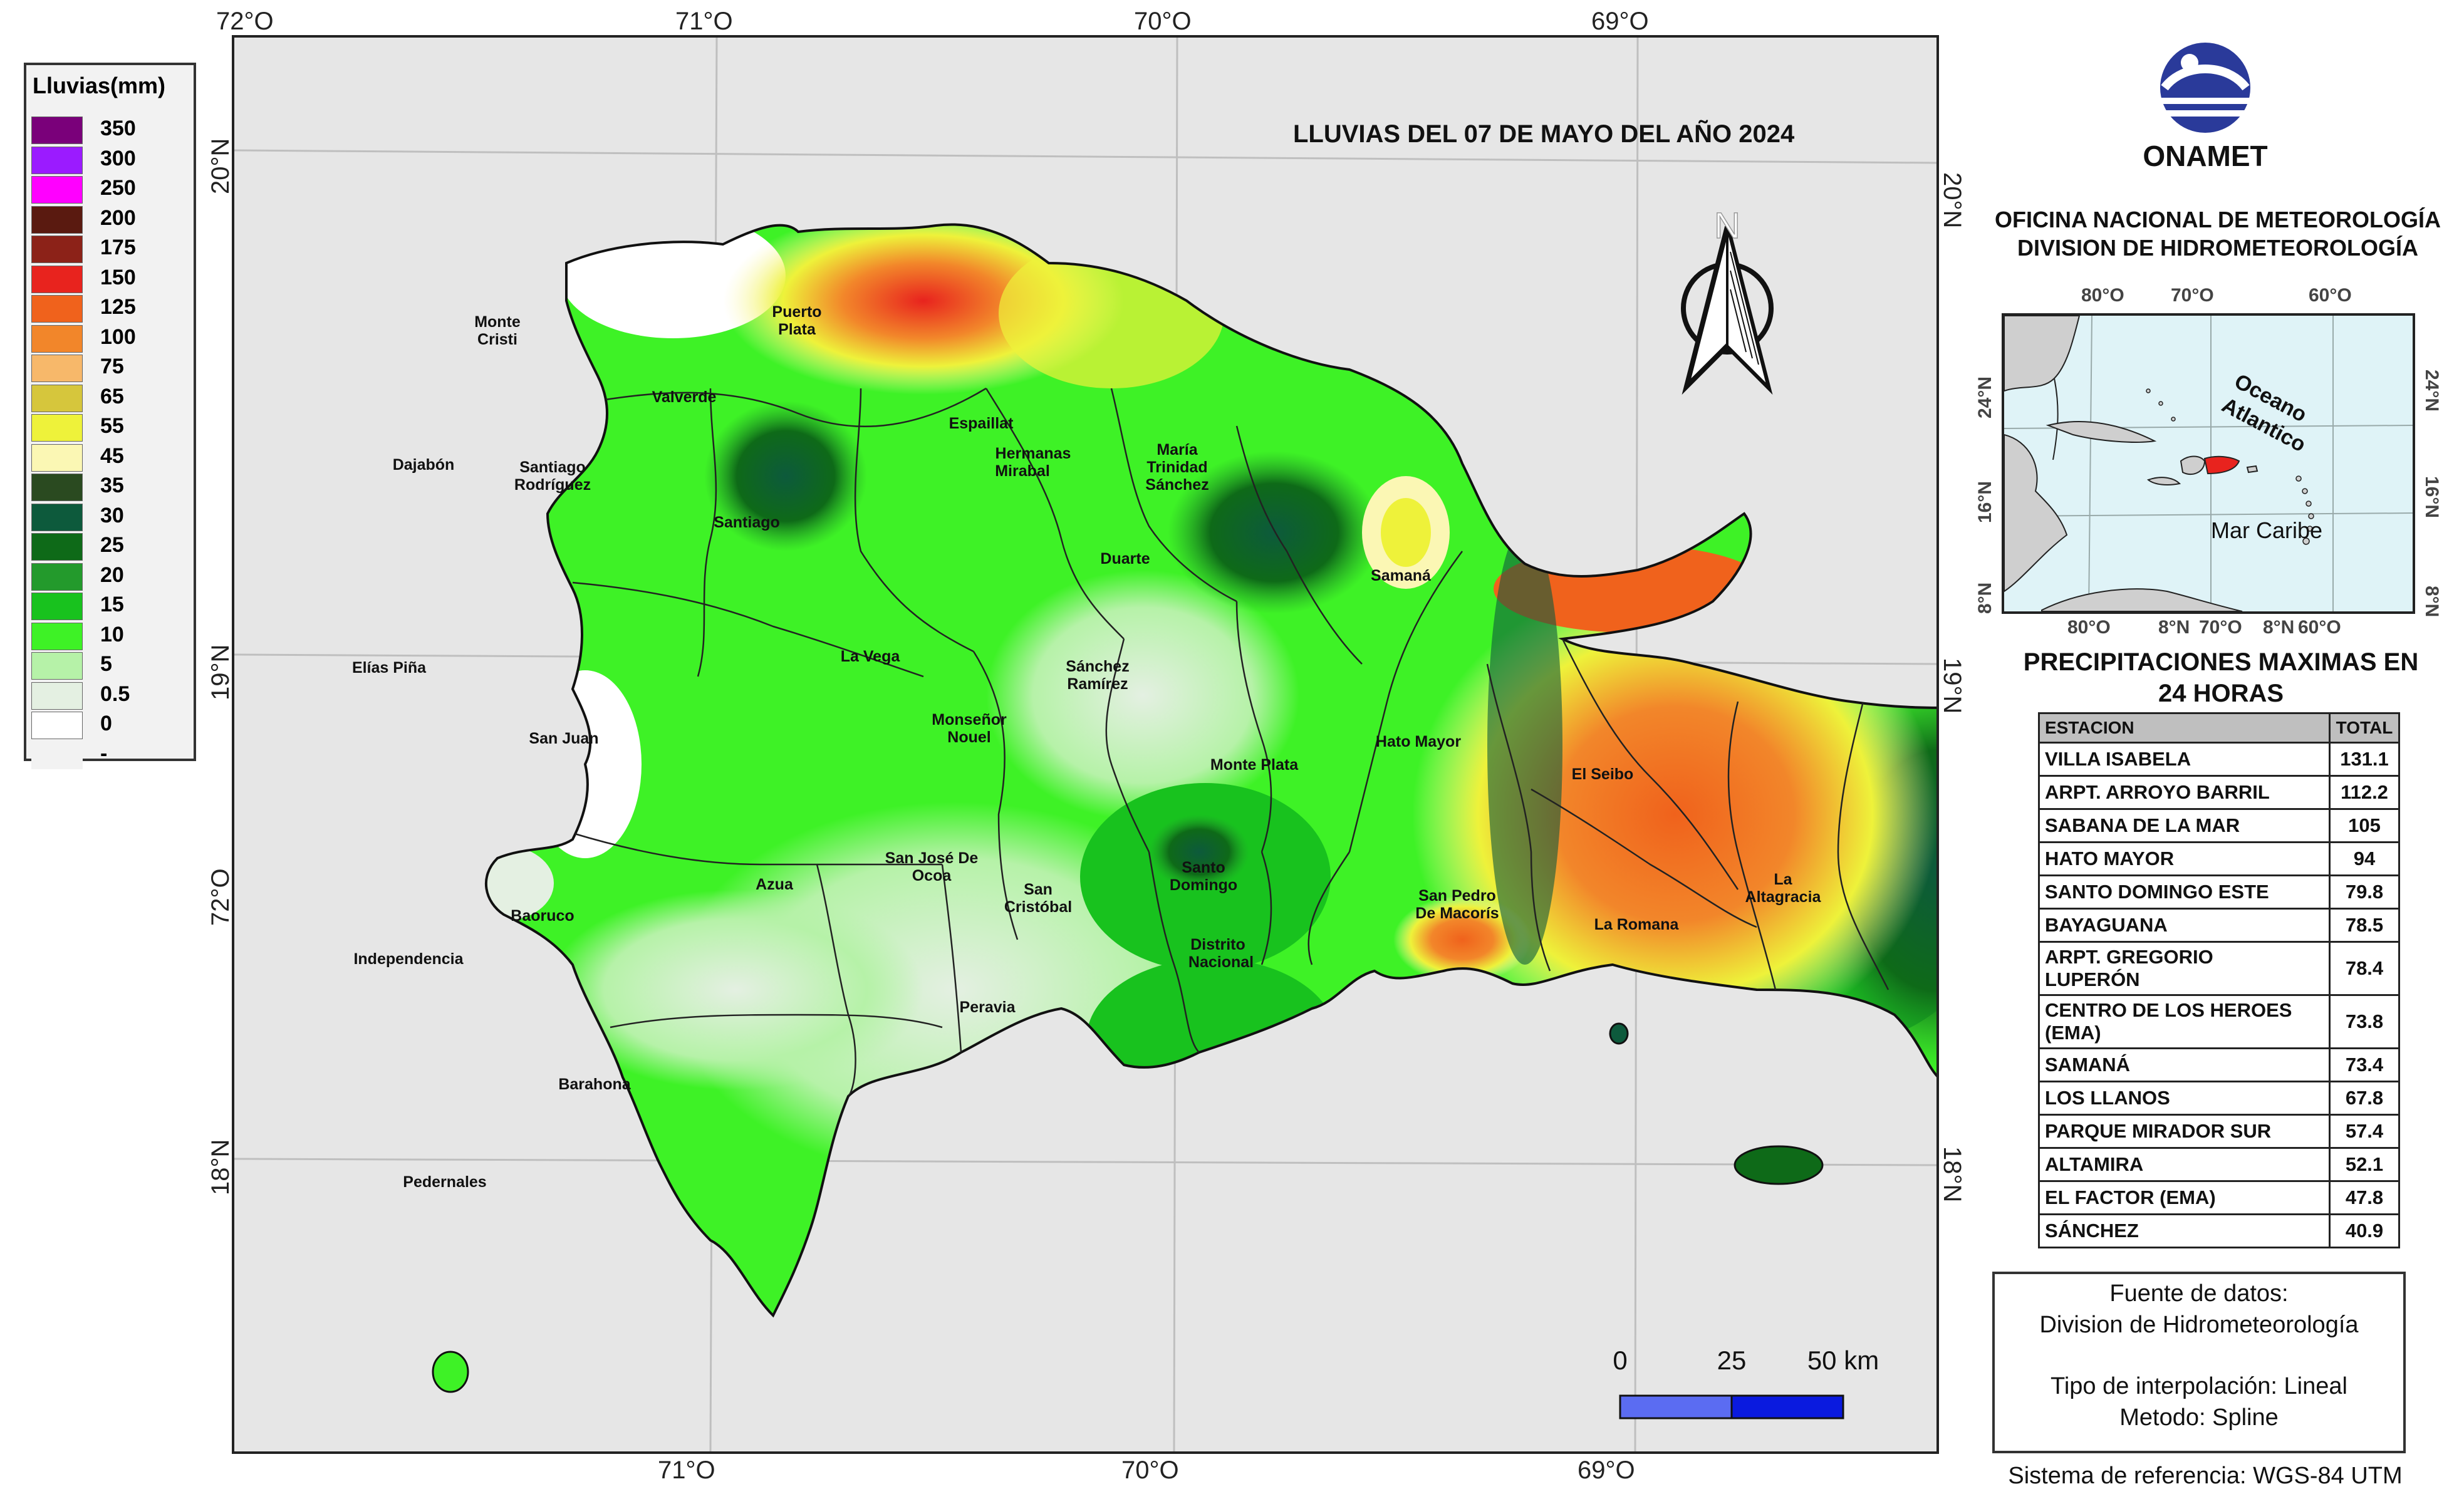  What do you see at coordinates (118, 188) in the screenshot?
I see `legend-label: 250` at bounding box center [118, 188].